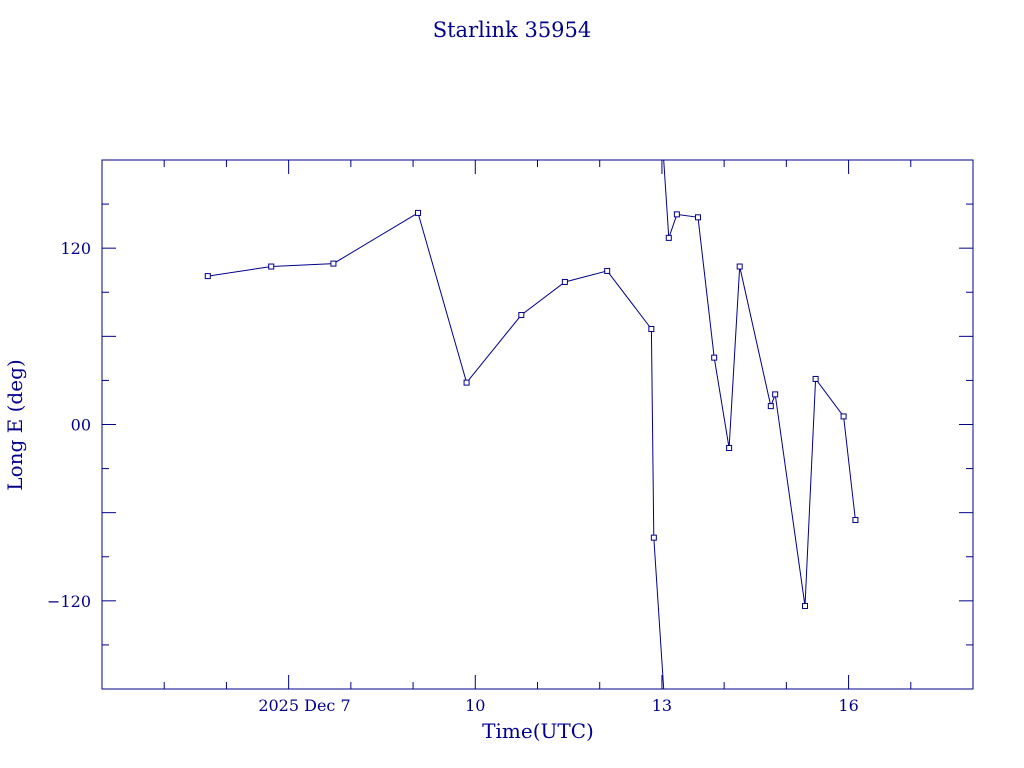  Describe the element at coordinates (662, 705) in the screenshot. I see `x-tick-label: 13` at that location.